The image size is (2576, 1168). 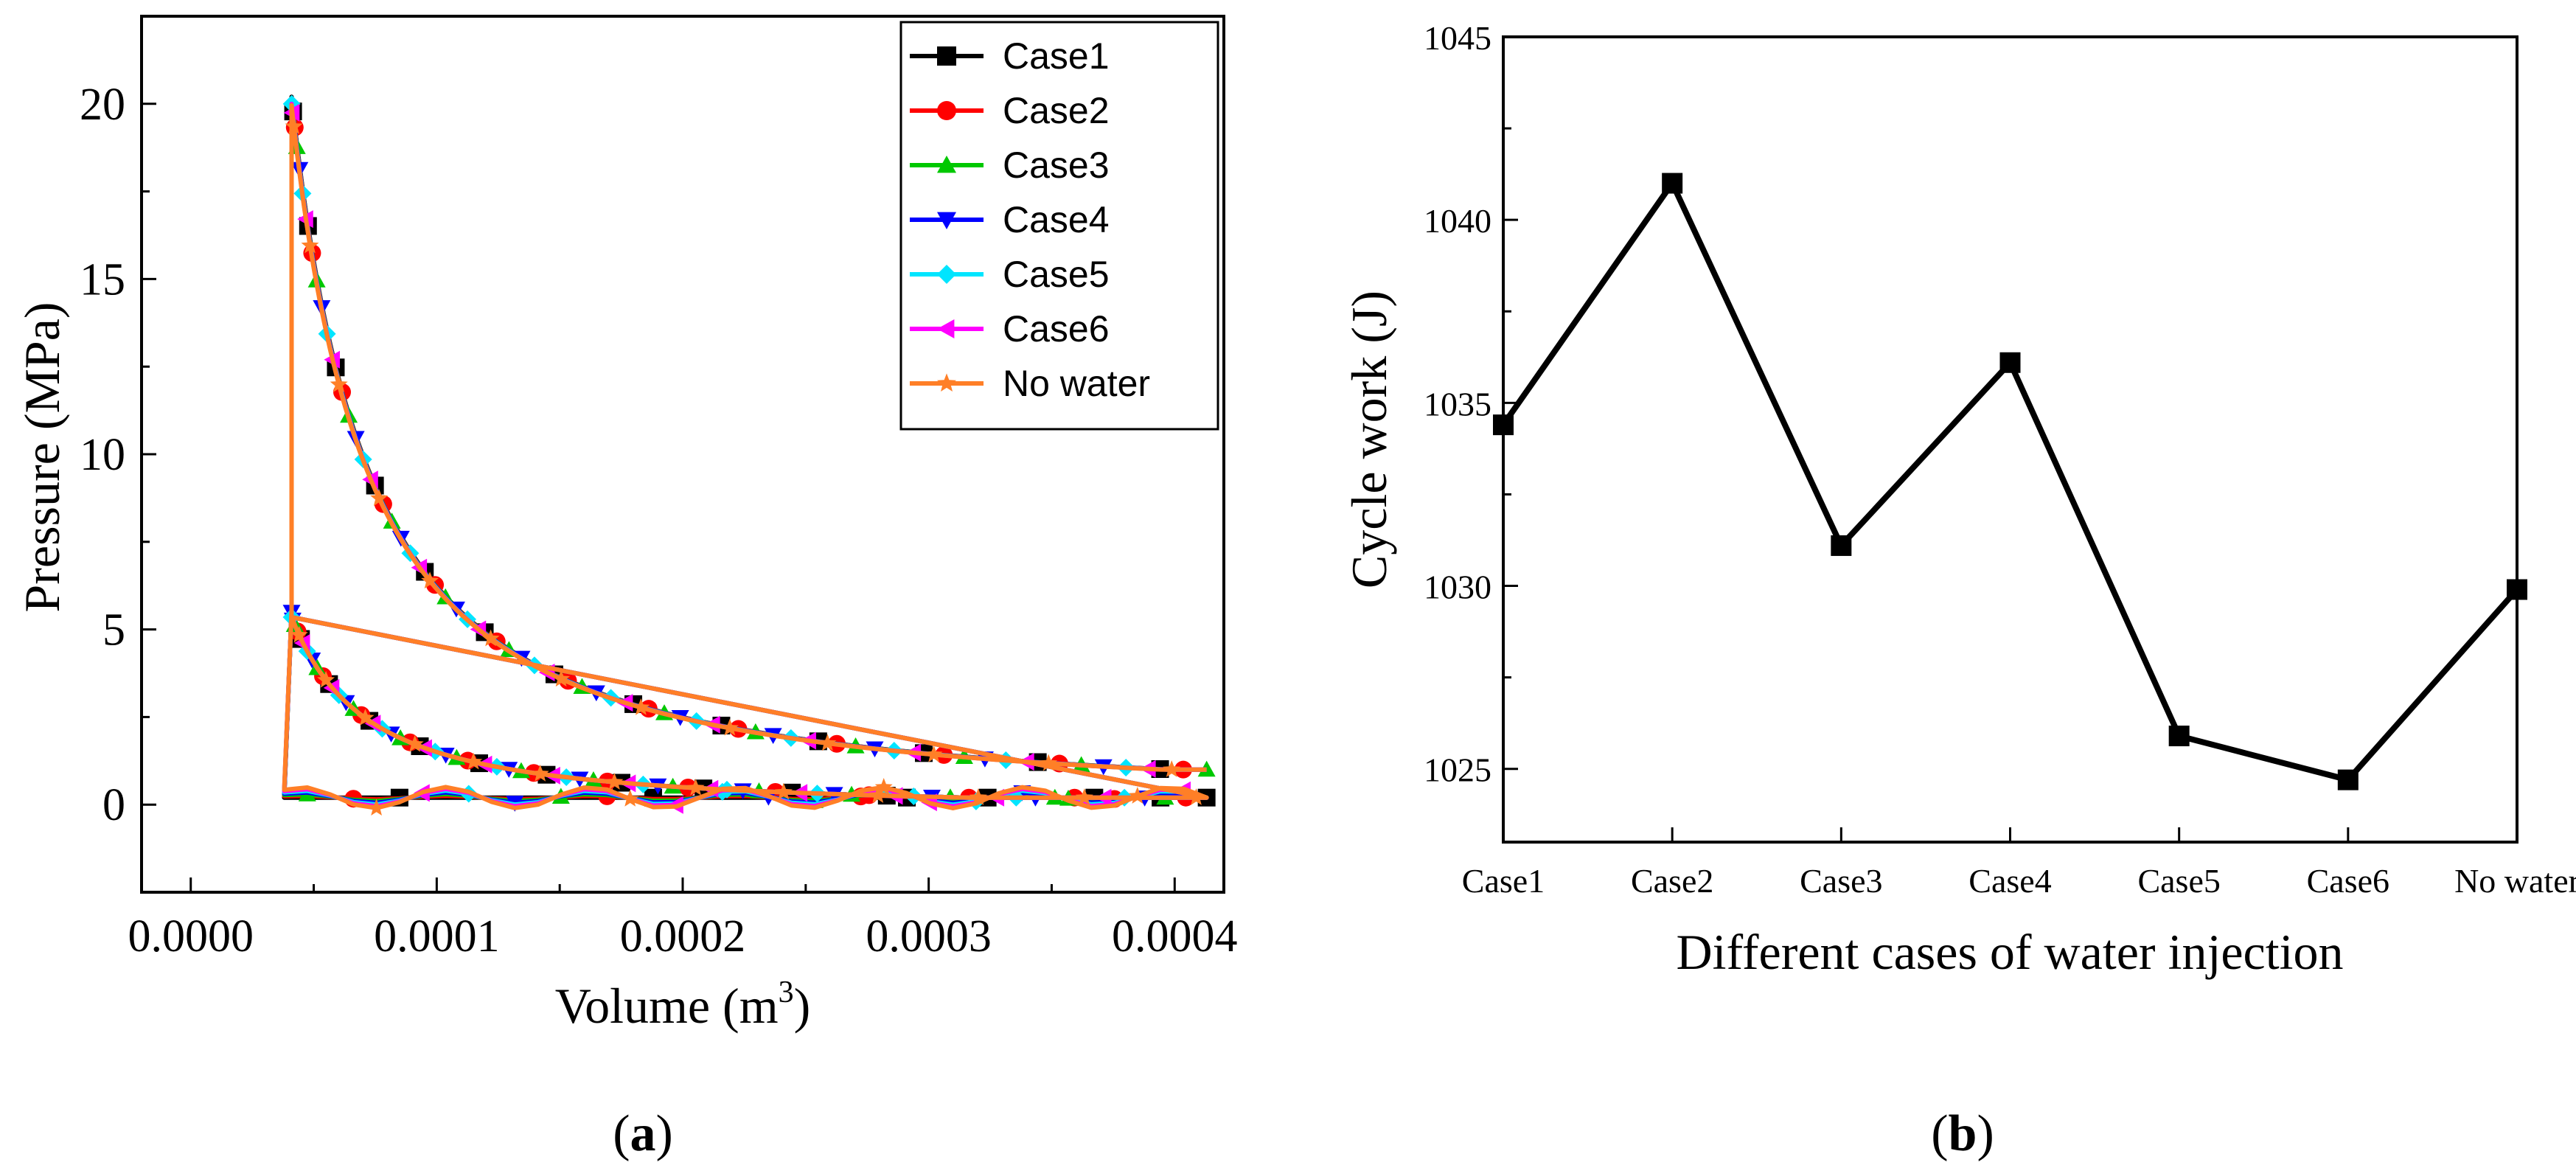 I want to click on legend-item: Case4, so click(x=1010, y=219).